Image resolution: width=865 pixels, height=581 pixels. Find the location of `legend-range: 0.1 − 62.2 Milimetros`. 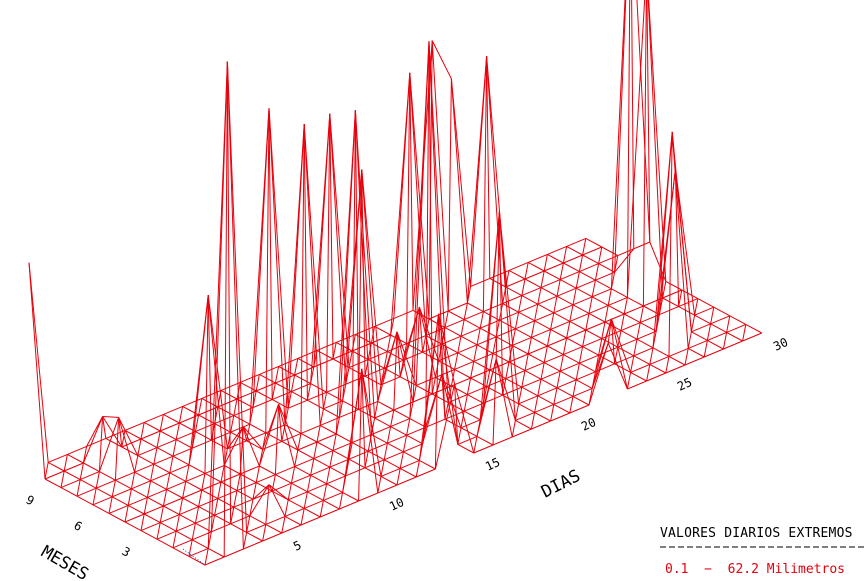

legend-range: 0.1 − 62.2 Milimetros is located at coordinates (755, 569).